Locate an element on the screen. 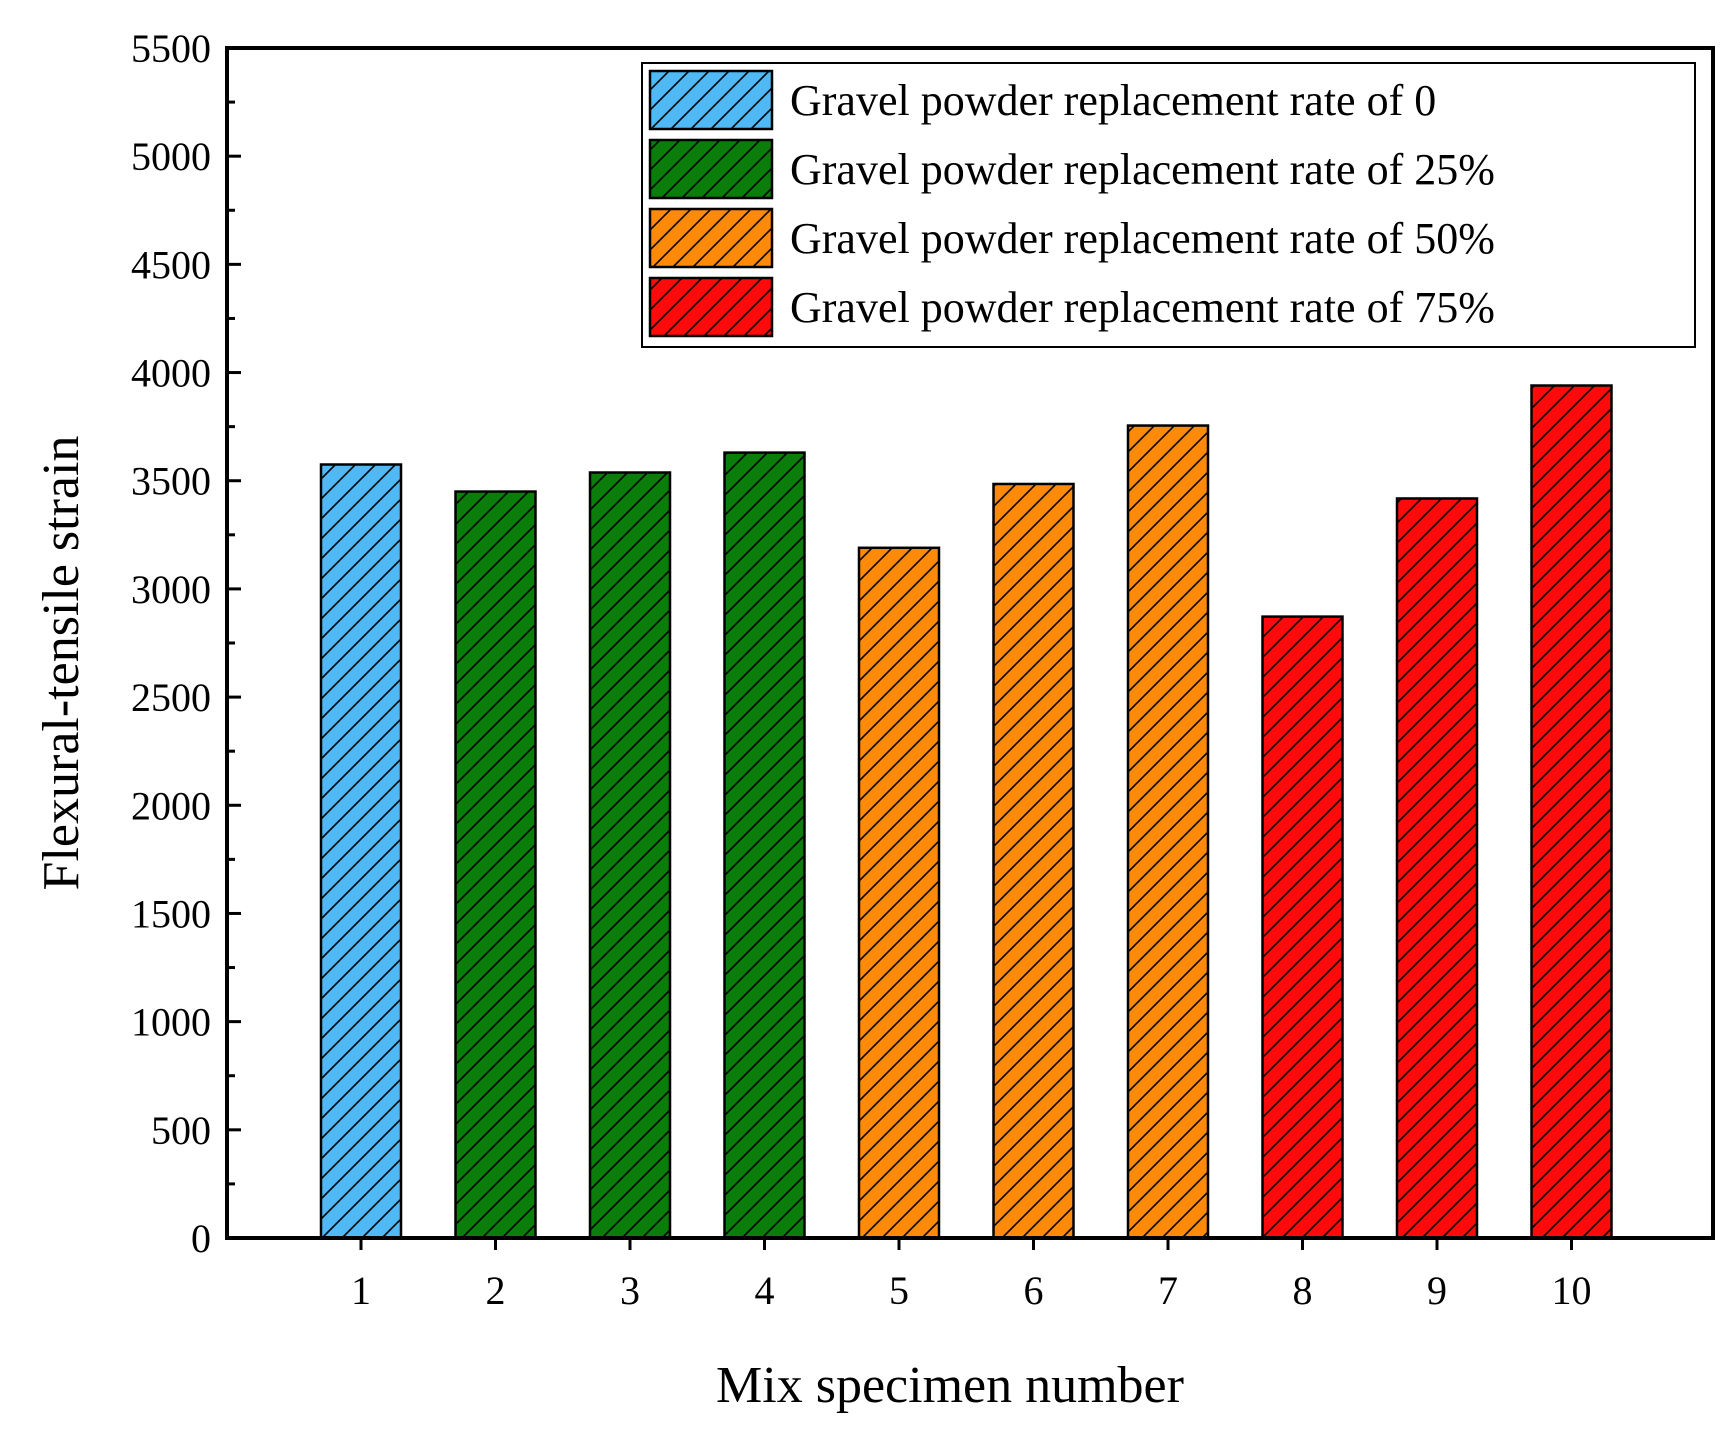 The height and width of the screenshot is (1432, 1730). y-tick-label: 5500 is located at coordinates (171, 48).